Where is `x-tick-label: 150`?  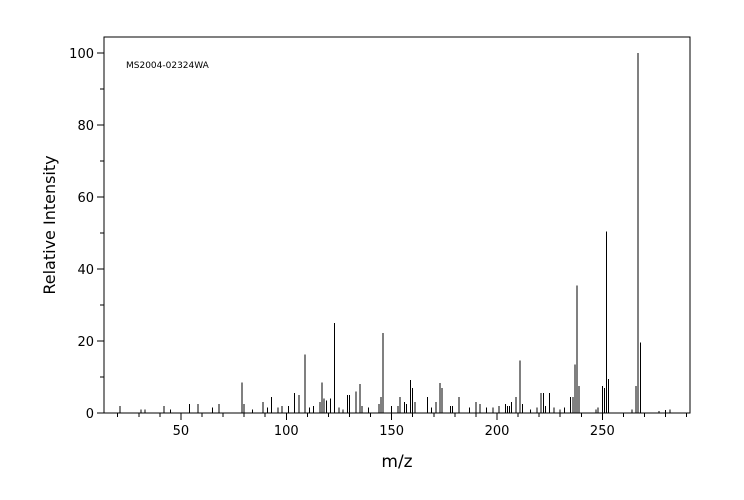
x-tick-label: 150 is located at coordinates (391, 431).